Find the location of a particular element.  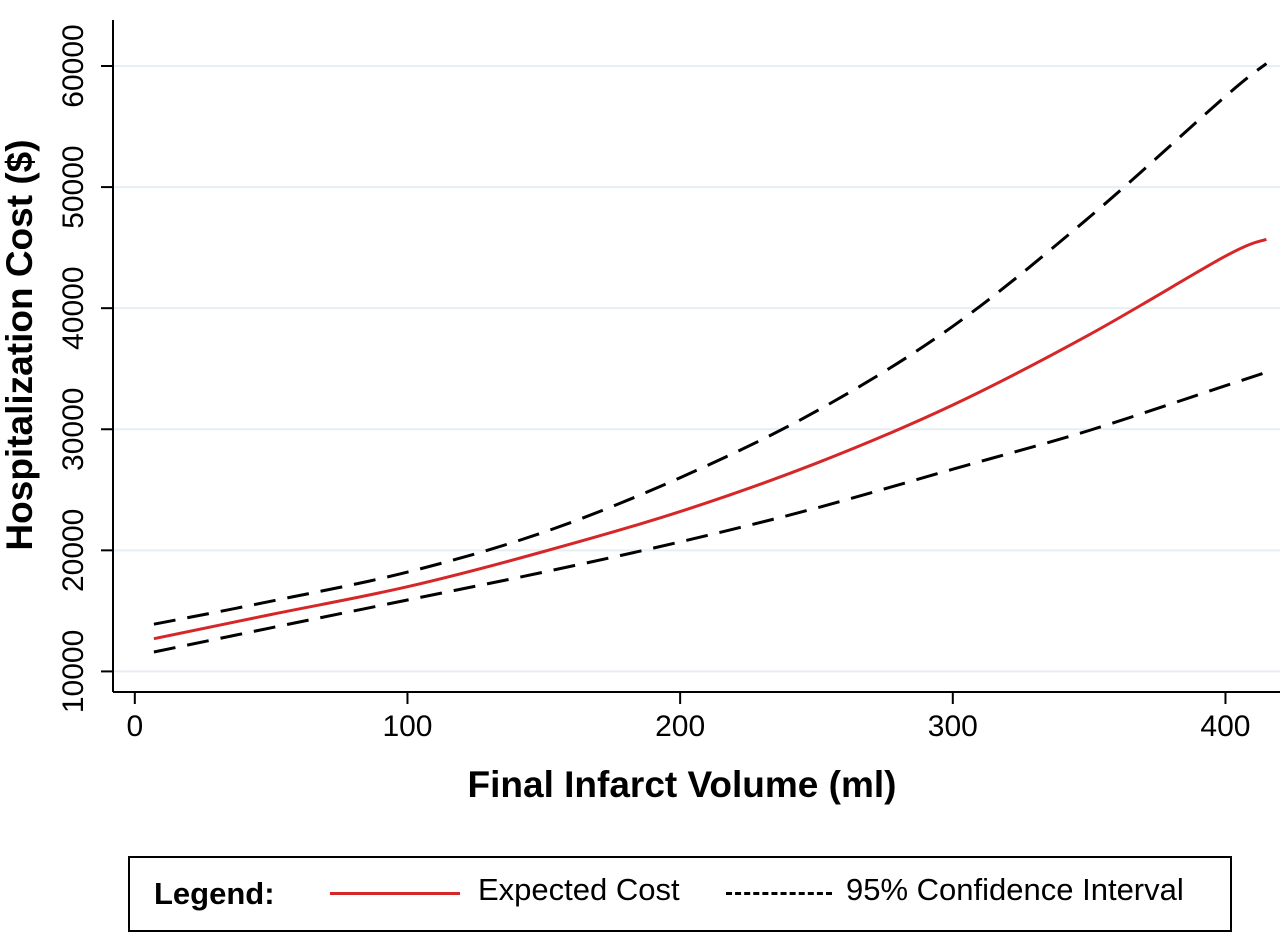

legend-swatch-confidence-interval is located at coordinates (779, 893).